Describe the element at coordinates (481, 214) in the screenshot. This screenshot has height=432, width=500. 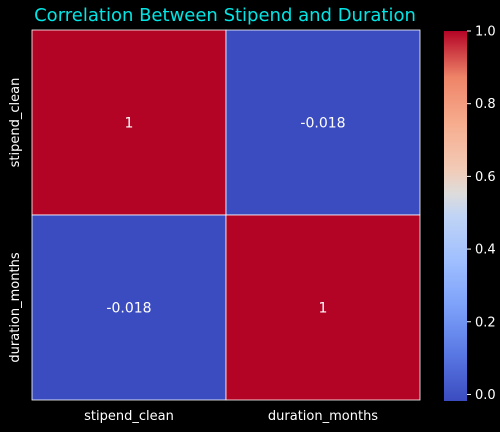
I see `colorbar-ticks: 0.0 0.2 0.4 0.6 0.8 1.0` at that location.